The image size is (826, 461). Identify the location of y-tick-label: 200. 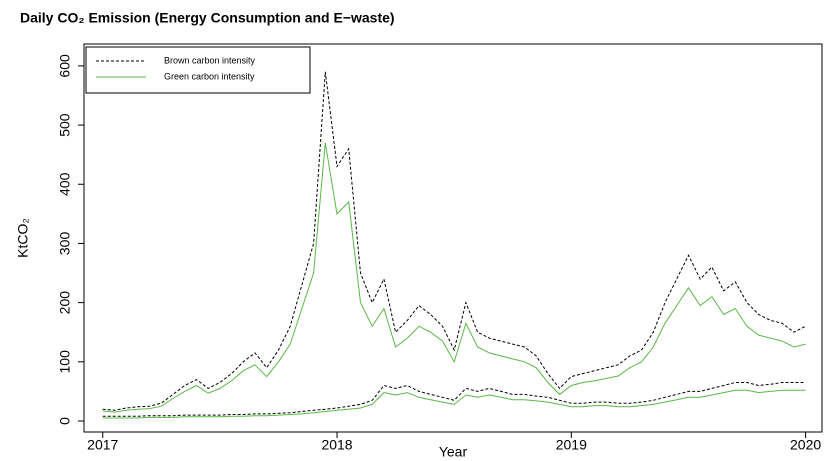
(65, 303).